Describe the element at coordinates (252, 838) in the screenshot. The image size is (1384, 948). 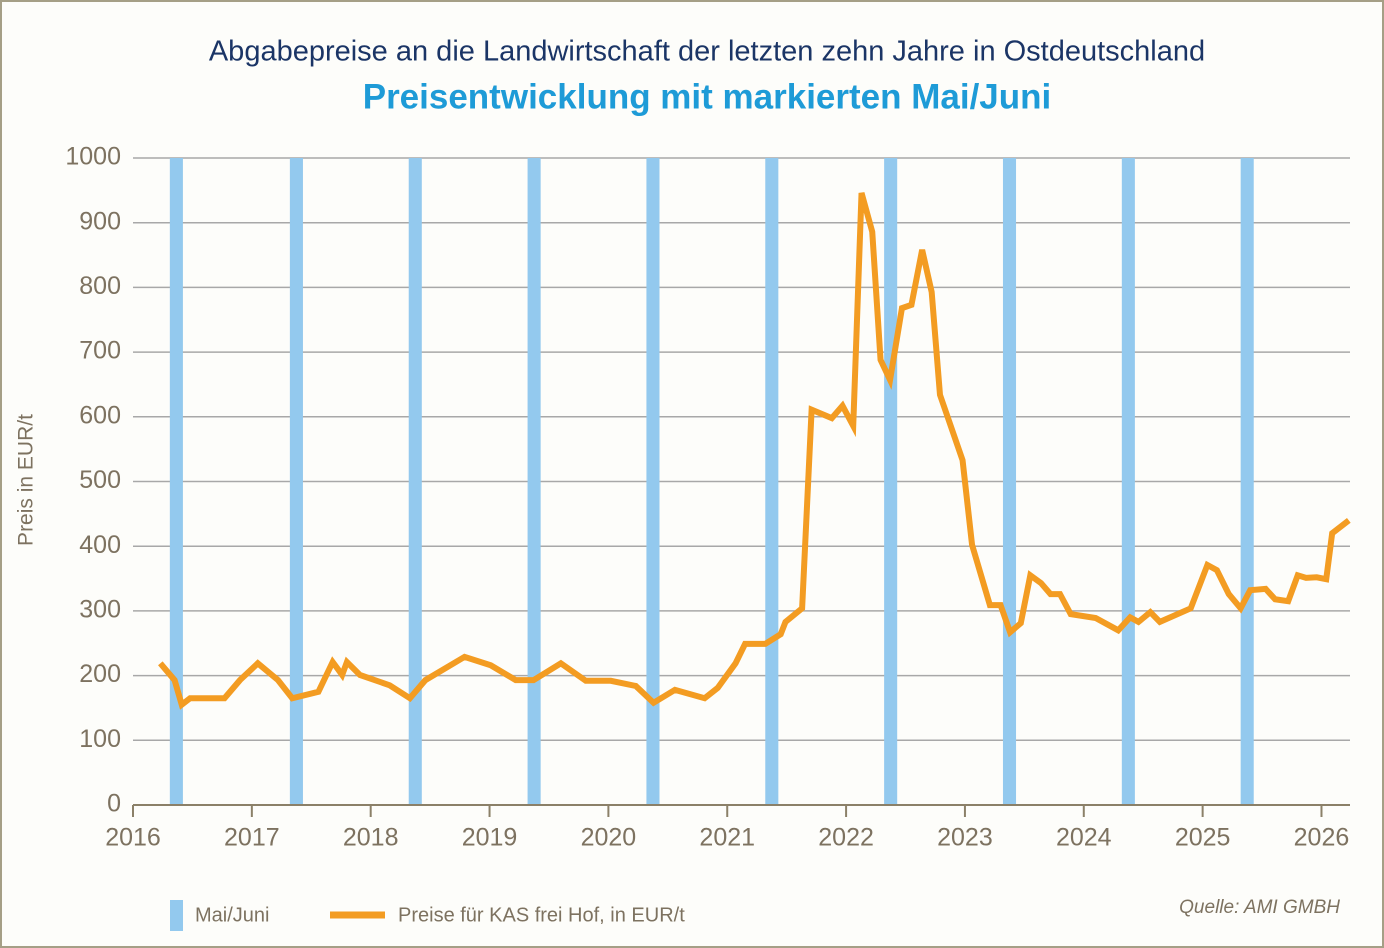
I see `x-tick-label: 2017` at that location.